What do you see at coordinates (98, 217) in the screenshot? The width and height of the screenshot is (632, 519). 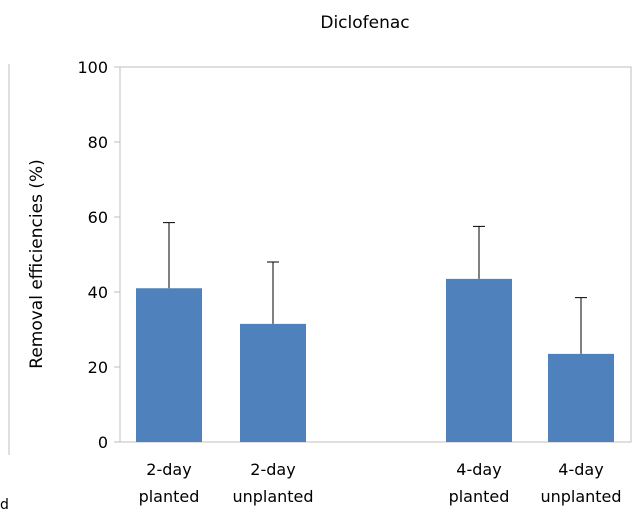 I see `y-tick-label: 60` at bounding box center [98, 217].